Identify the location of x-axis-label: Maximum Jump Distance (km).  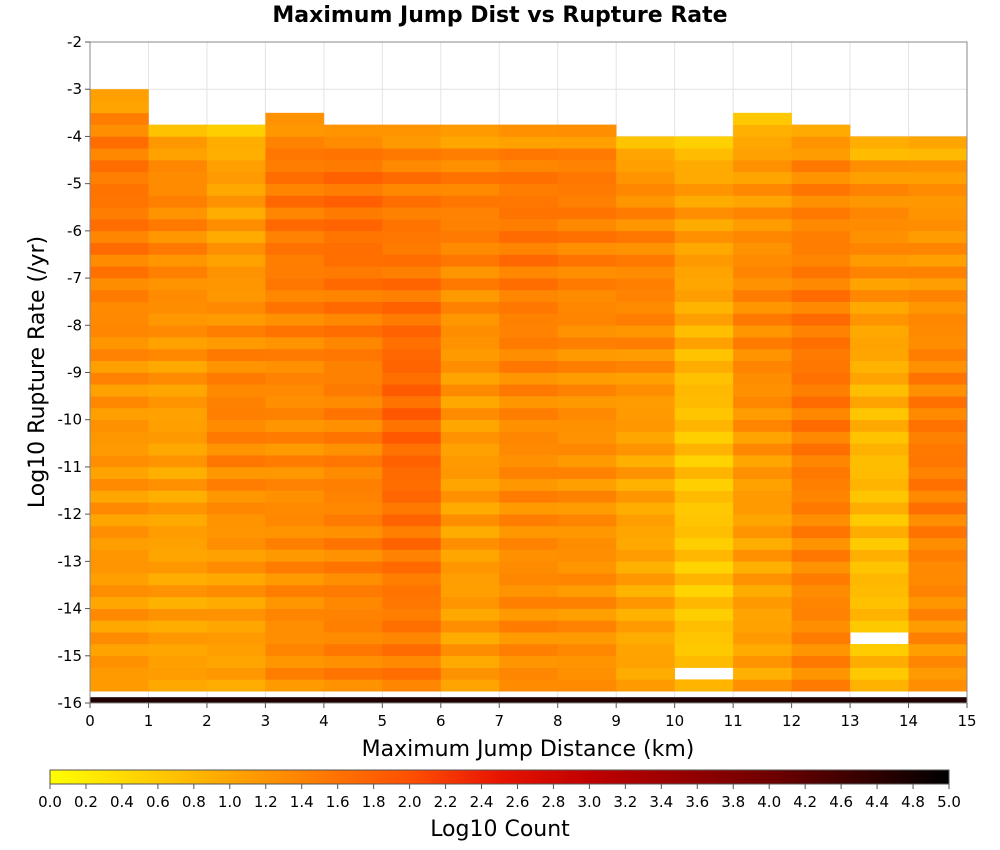
(528, 749).